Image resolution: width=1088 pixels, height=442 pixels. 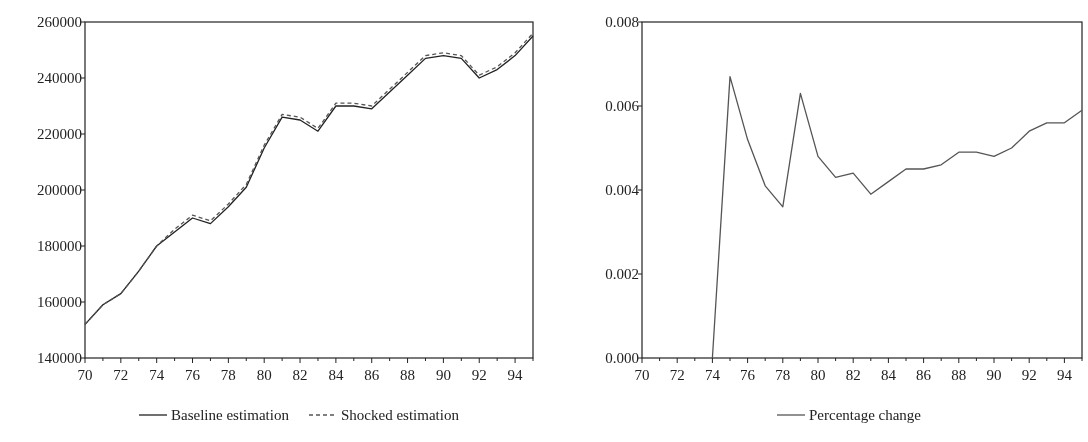 I want to click on legend-label: Shocked estimation, so click(x=400, y=415).